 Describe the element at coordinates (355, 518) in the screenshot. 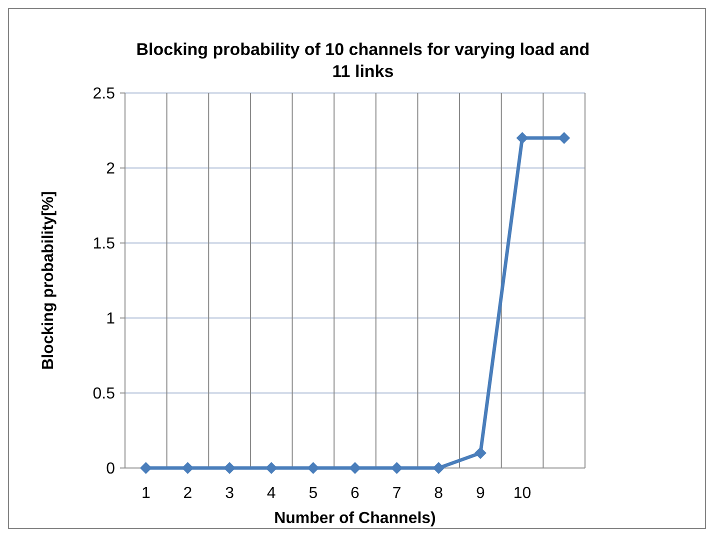

I see `x-axis-title: Number of Channels)` at that location.